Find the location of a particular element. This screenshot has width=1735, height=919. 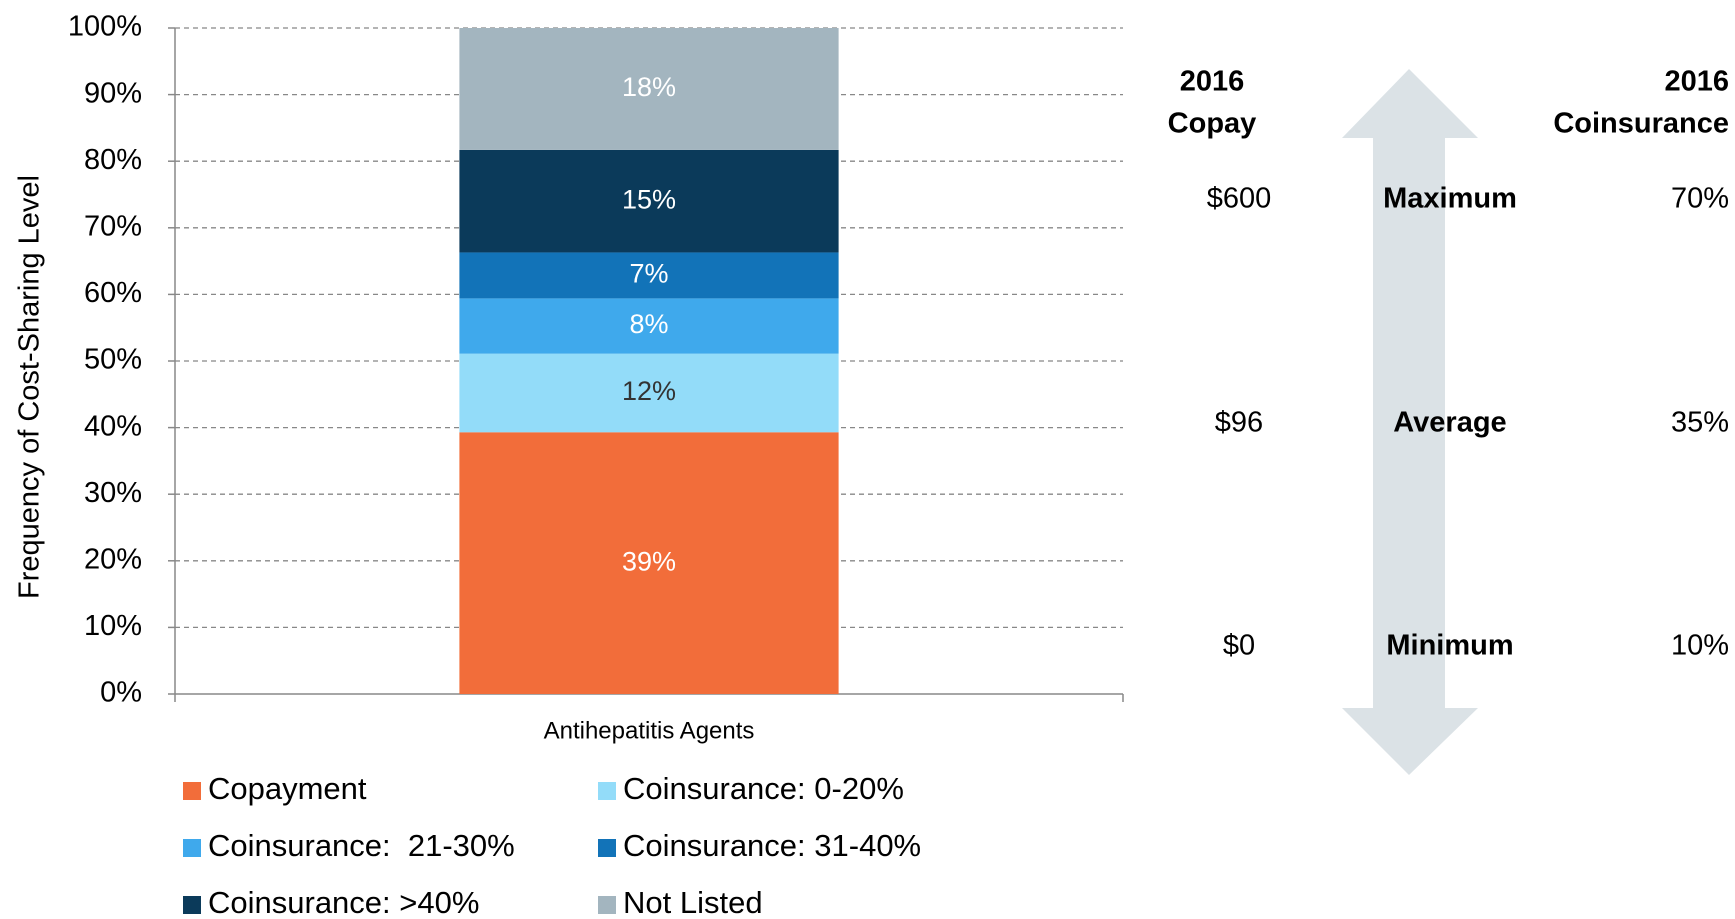

y-tick-label: 90% is located at coordinates (113, 93).